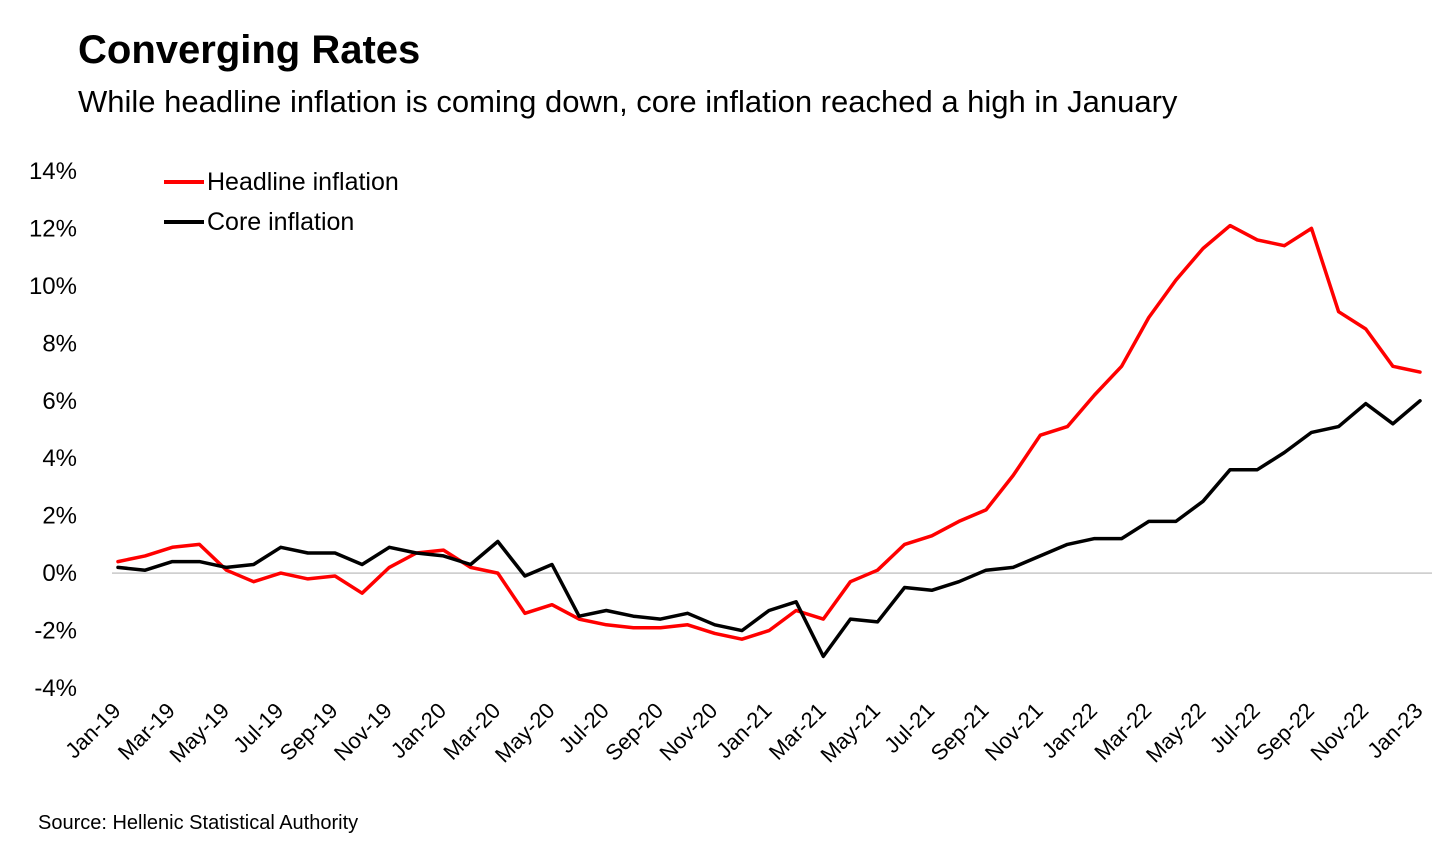  Describe the element at coordinates (1394, 730) in the screenshot. I see `x-tick-label: Jan-23` at that location.